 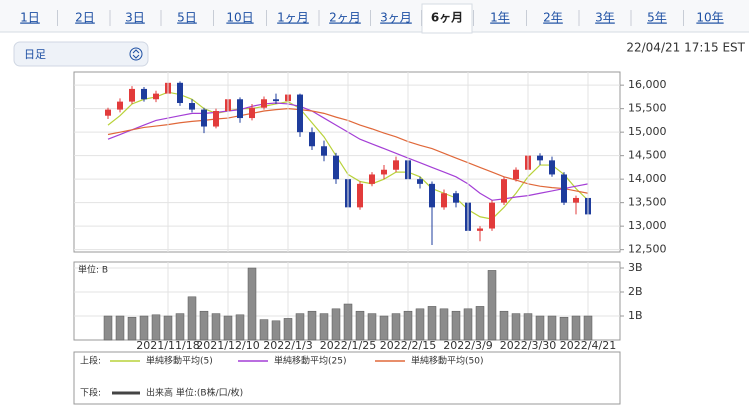 What do you see at coordinates (528, 345) in the screenshot?
I see `x-tick-label: 2022/3/30` at bounding box center [528, 345].